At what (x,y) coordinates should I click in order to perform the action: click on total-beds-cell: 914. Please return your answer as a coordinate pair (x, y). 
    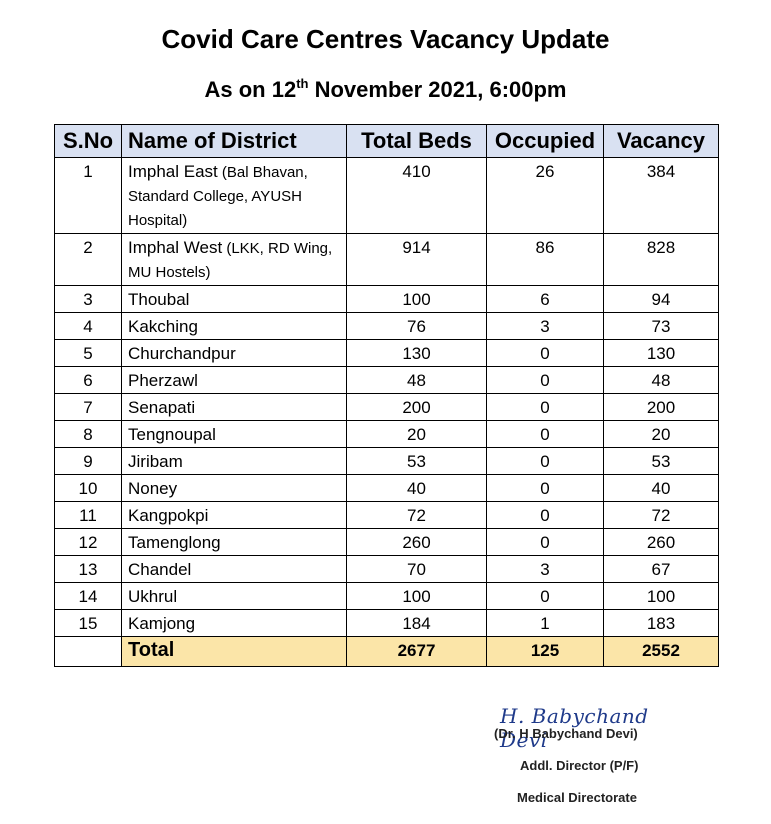
    Looking at the image, I should click on (416, 259).